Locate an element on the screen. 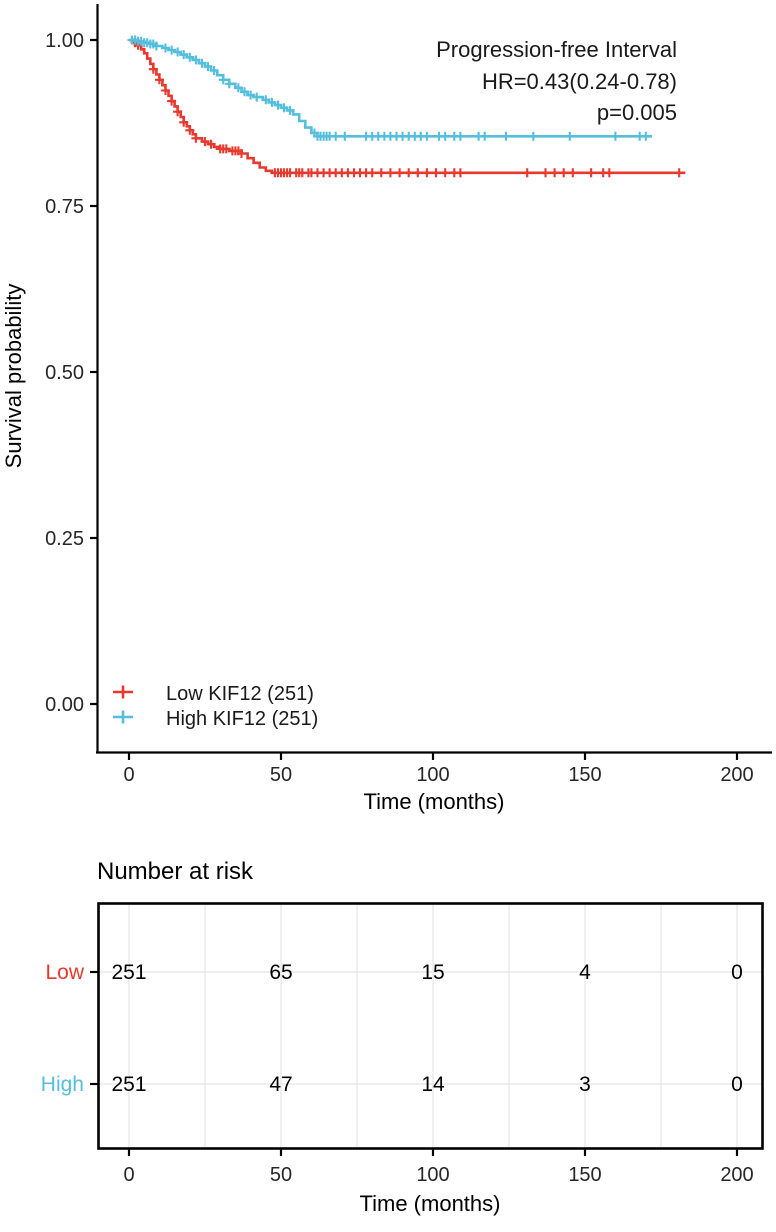 The image size is (776, 1232). annotation-endpoint: Progression-free Interval is located at coordinates (556, 49).